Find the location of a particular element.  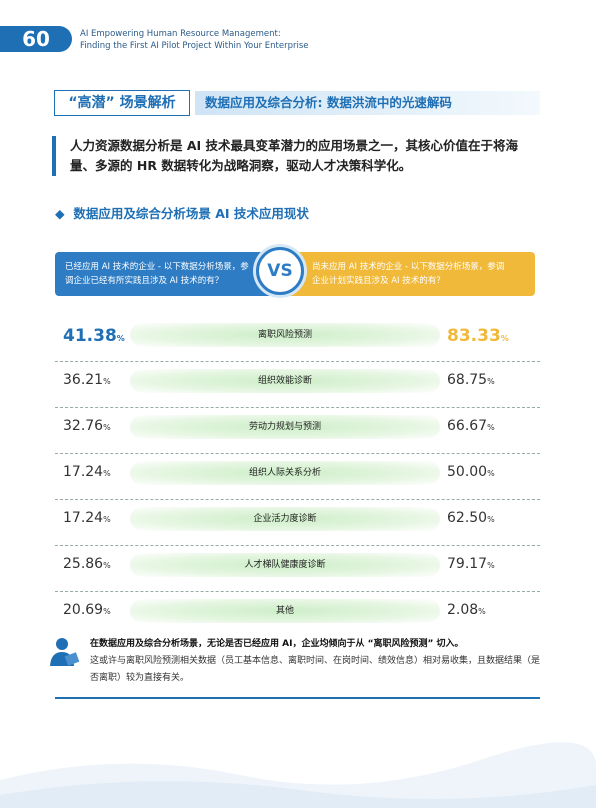

left-value: 20.69% is located at coordinates (87, 610).